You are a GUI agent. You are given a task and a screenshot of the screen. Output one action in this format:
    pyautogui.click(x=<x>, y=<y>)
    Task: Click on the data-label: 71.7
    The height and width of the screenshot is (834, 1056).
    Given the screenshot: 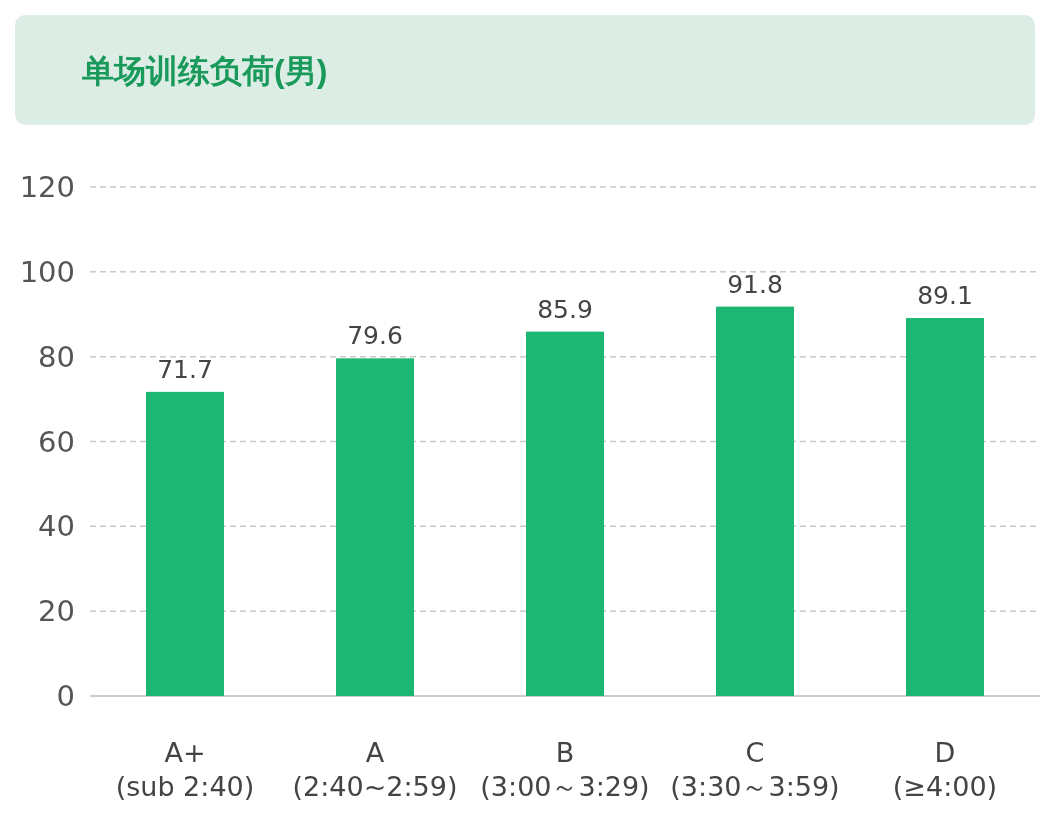 What is the action you would take?
    pyautogui.click(x=185, y=369)
    